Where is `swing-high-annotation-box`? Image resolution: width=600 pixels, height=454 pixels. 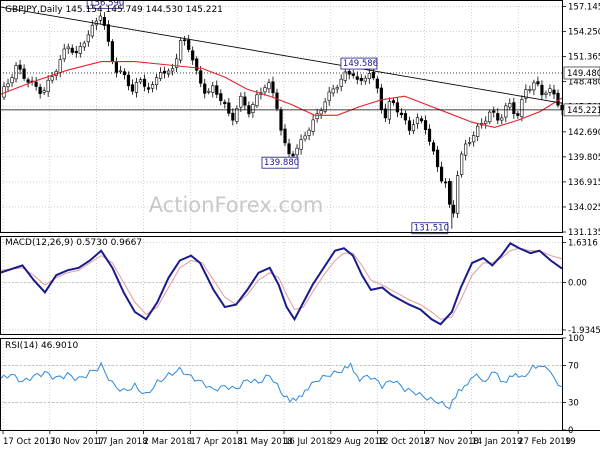 swing-high-annotation-box is located at coordinates (359, 63).